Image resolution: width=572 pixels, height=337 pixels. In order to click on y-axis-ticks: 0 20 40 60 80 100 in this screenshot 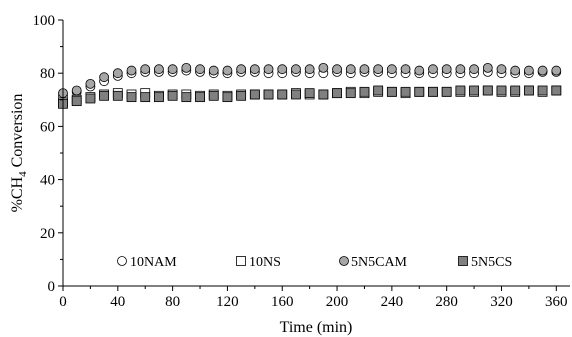, I will do `click(48, 154)`.